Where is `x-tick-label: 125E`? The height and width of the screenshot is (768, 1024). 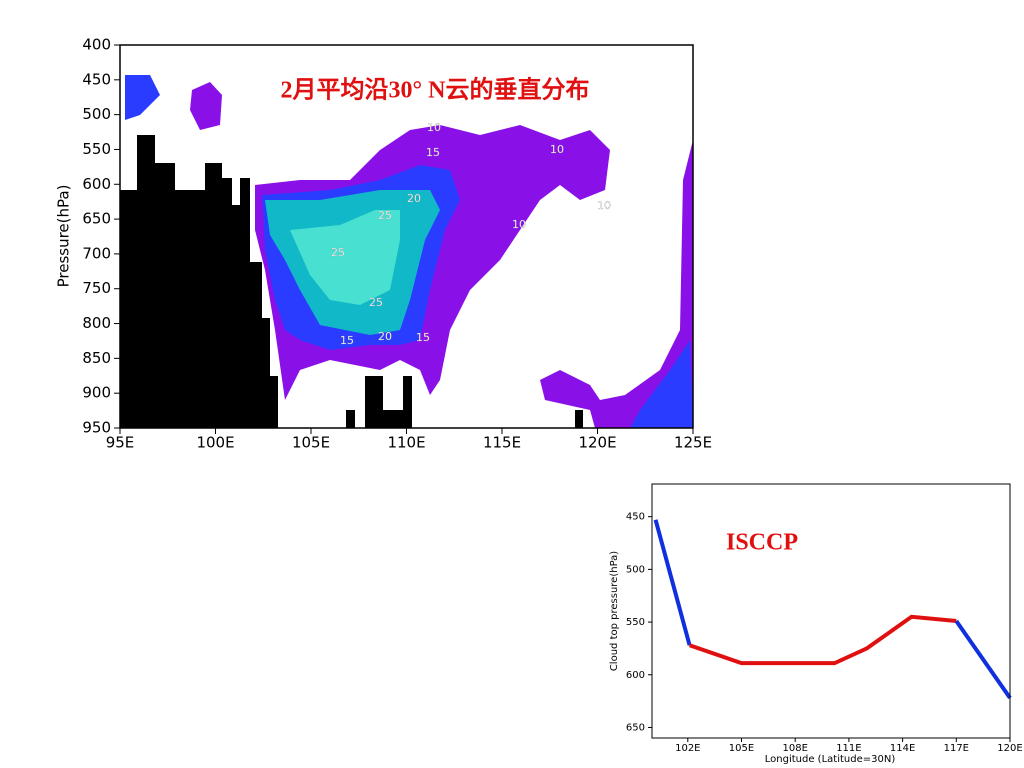
x-tick-label: 125E is located at coordinates (693, 443).